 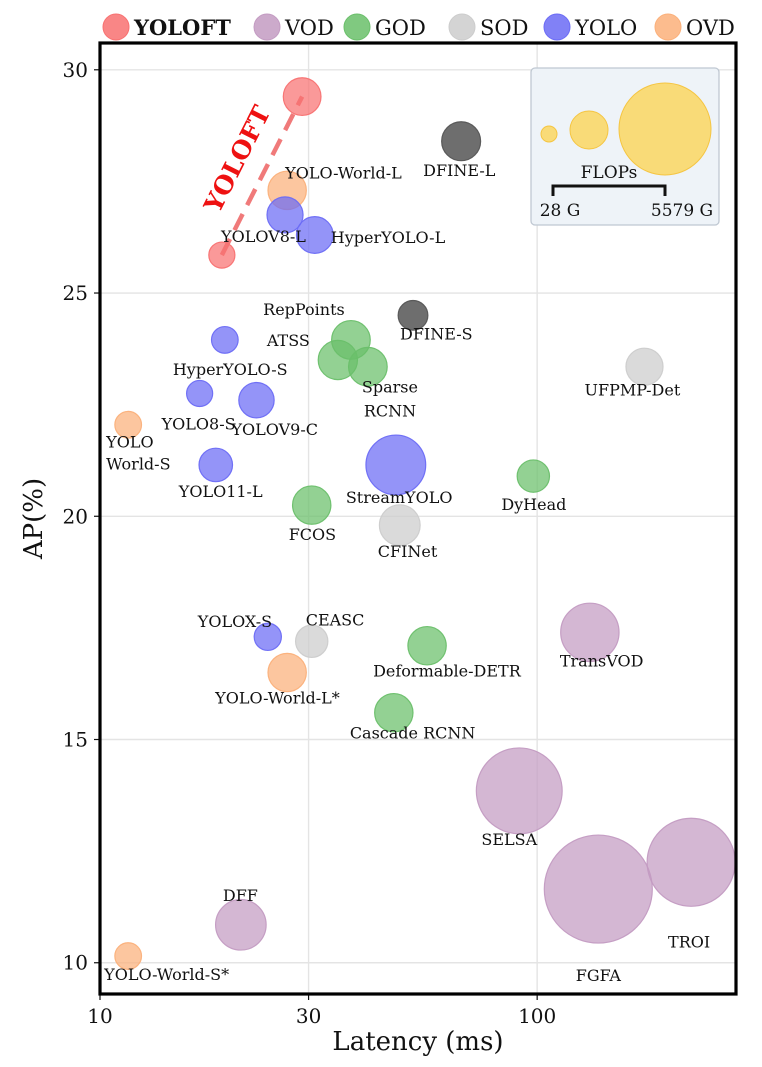 What do you see at coordinates (436, 333) in the screenshot?
I see `point-label-dfine-s: DFINE-S` at bounding box center [436, 333].